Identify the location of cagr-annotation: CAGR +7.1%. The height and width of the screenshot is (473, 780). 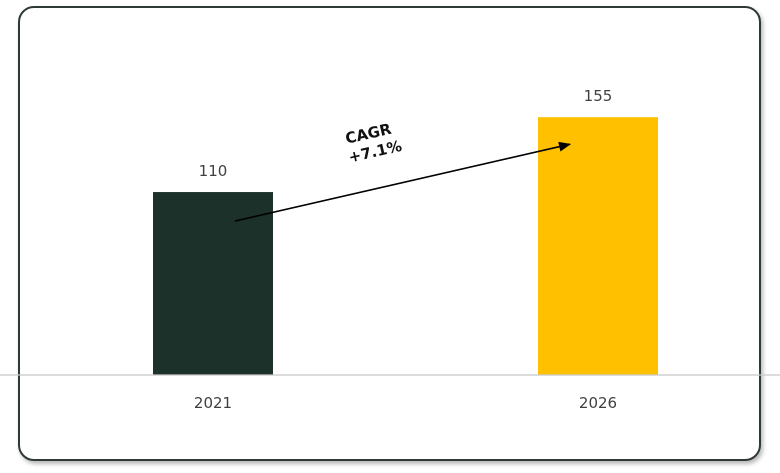
(372, 142).